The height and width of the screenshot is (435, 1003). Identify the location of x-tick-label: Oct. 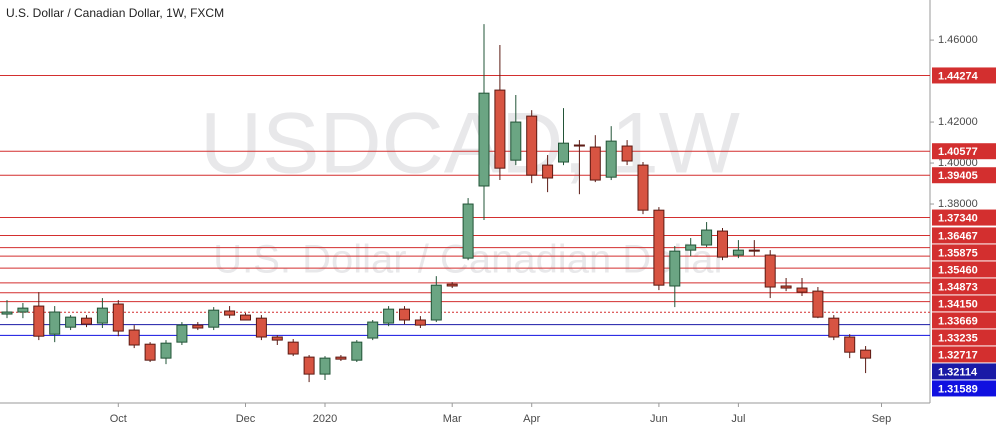
(118, 419).